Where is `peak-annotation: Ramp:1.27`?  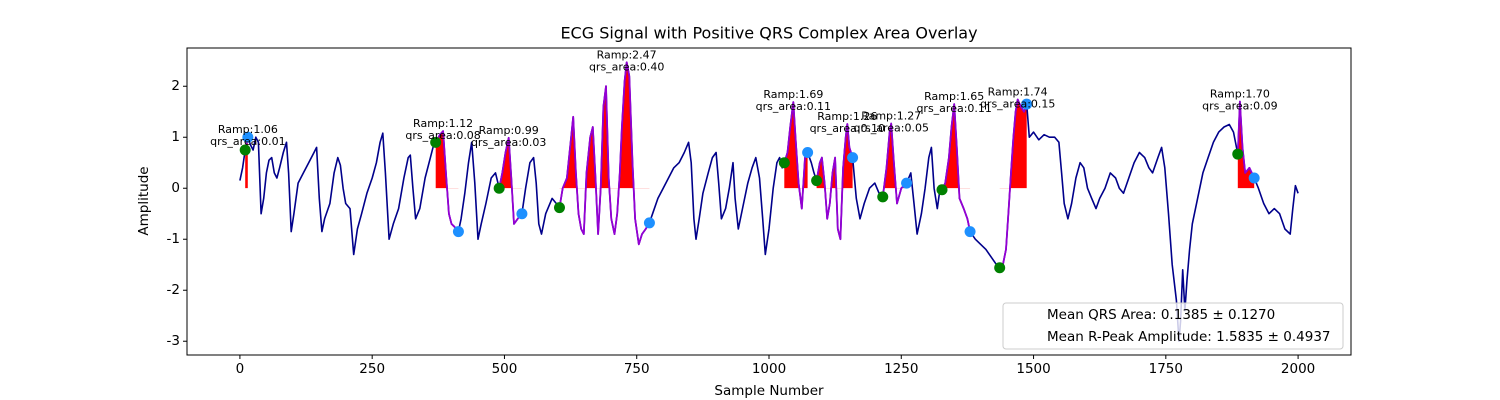 peak-annotation: Ramp:1.27 is located at coordinates (891, 115).